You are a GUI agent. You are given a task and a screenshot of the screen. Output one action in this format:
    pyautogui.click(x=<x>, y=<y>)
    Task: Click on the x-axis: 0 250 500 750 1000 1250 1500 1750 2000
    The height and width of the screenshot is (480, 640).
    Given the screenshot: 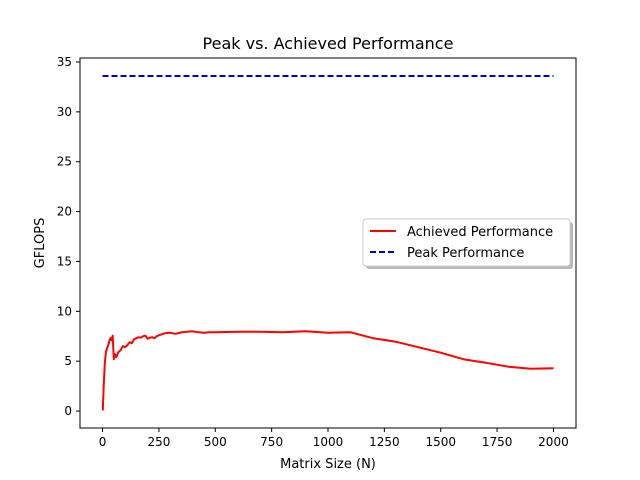 What is the action you would take?
    pyautogui.click(x=334, y=438)
    